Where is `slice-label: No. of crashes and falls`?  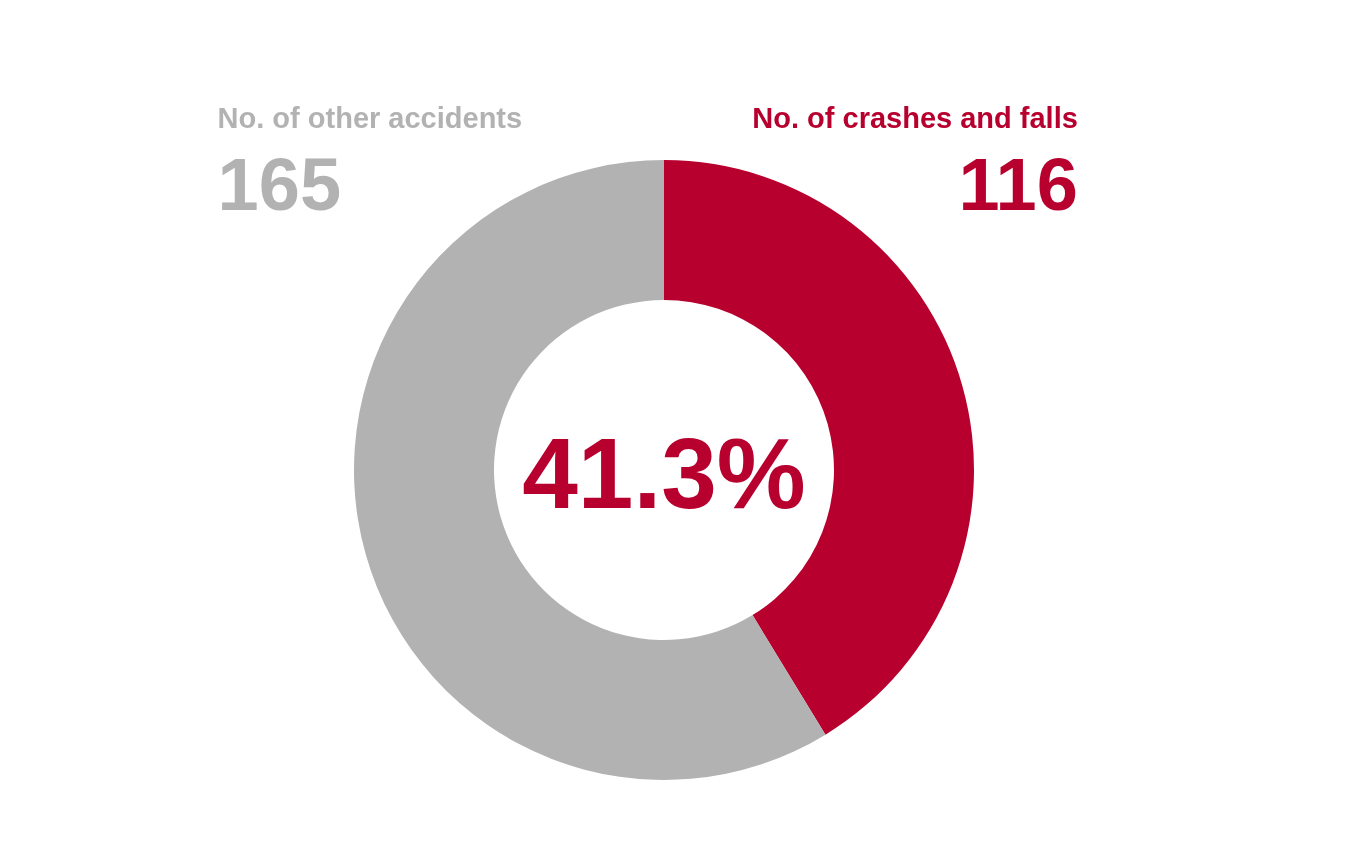
slice-label: No. of crashes and falls is located at coordinates (915, 118).